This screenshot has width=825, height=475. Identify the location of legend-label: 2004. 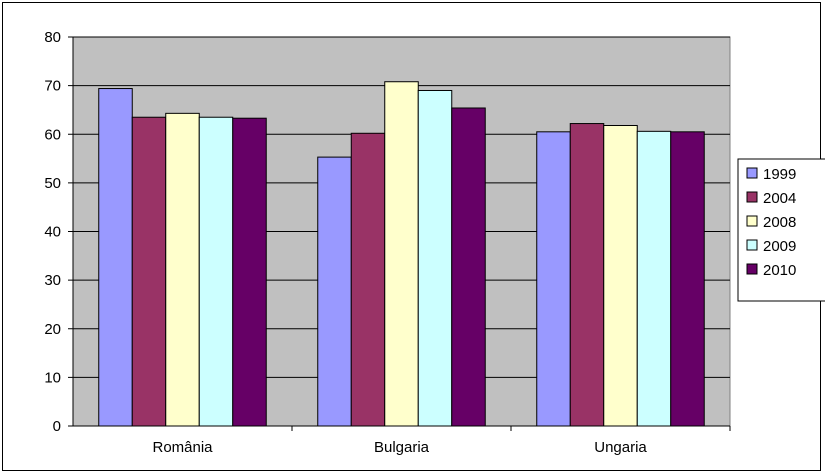
(779, 198).